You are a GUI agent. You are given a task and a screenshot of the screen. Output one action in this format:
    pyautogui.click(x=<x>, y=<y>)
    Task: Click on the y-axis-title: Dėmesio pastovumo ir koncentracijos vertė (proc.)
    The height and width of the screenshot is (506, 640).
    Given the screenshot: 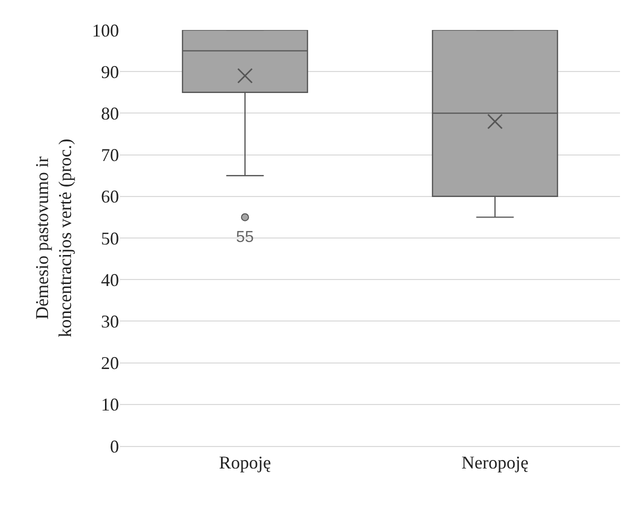 What is the action you would take?
    pyautogui.click(x=54, y=238)
    